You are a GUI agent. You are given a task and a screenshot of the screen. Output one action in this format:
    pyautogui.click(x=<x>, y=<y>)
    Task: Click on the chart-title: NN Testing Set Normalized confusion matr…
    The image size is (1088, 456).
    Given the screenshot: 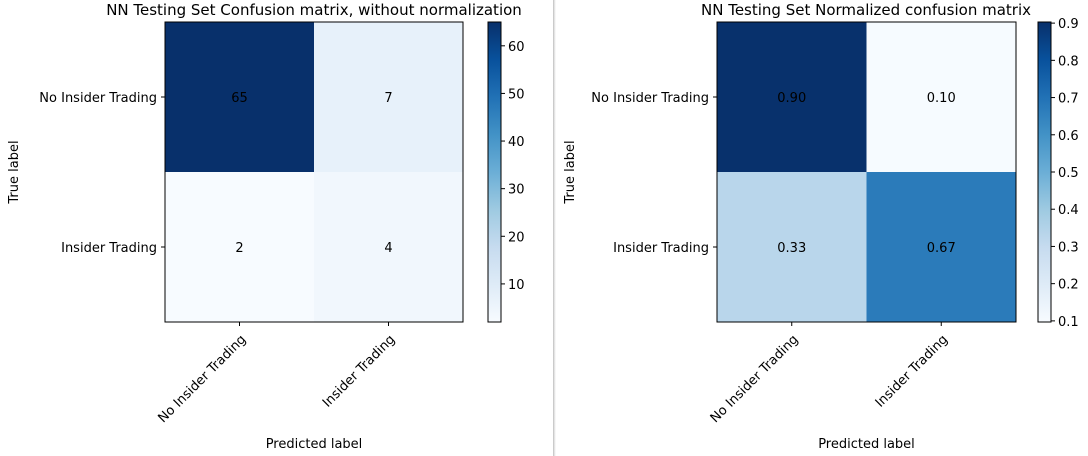 What is the action you would take?
    pyautogui.click(x=866, y=10)
    